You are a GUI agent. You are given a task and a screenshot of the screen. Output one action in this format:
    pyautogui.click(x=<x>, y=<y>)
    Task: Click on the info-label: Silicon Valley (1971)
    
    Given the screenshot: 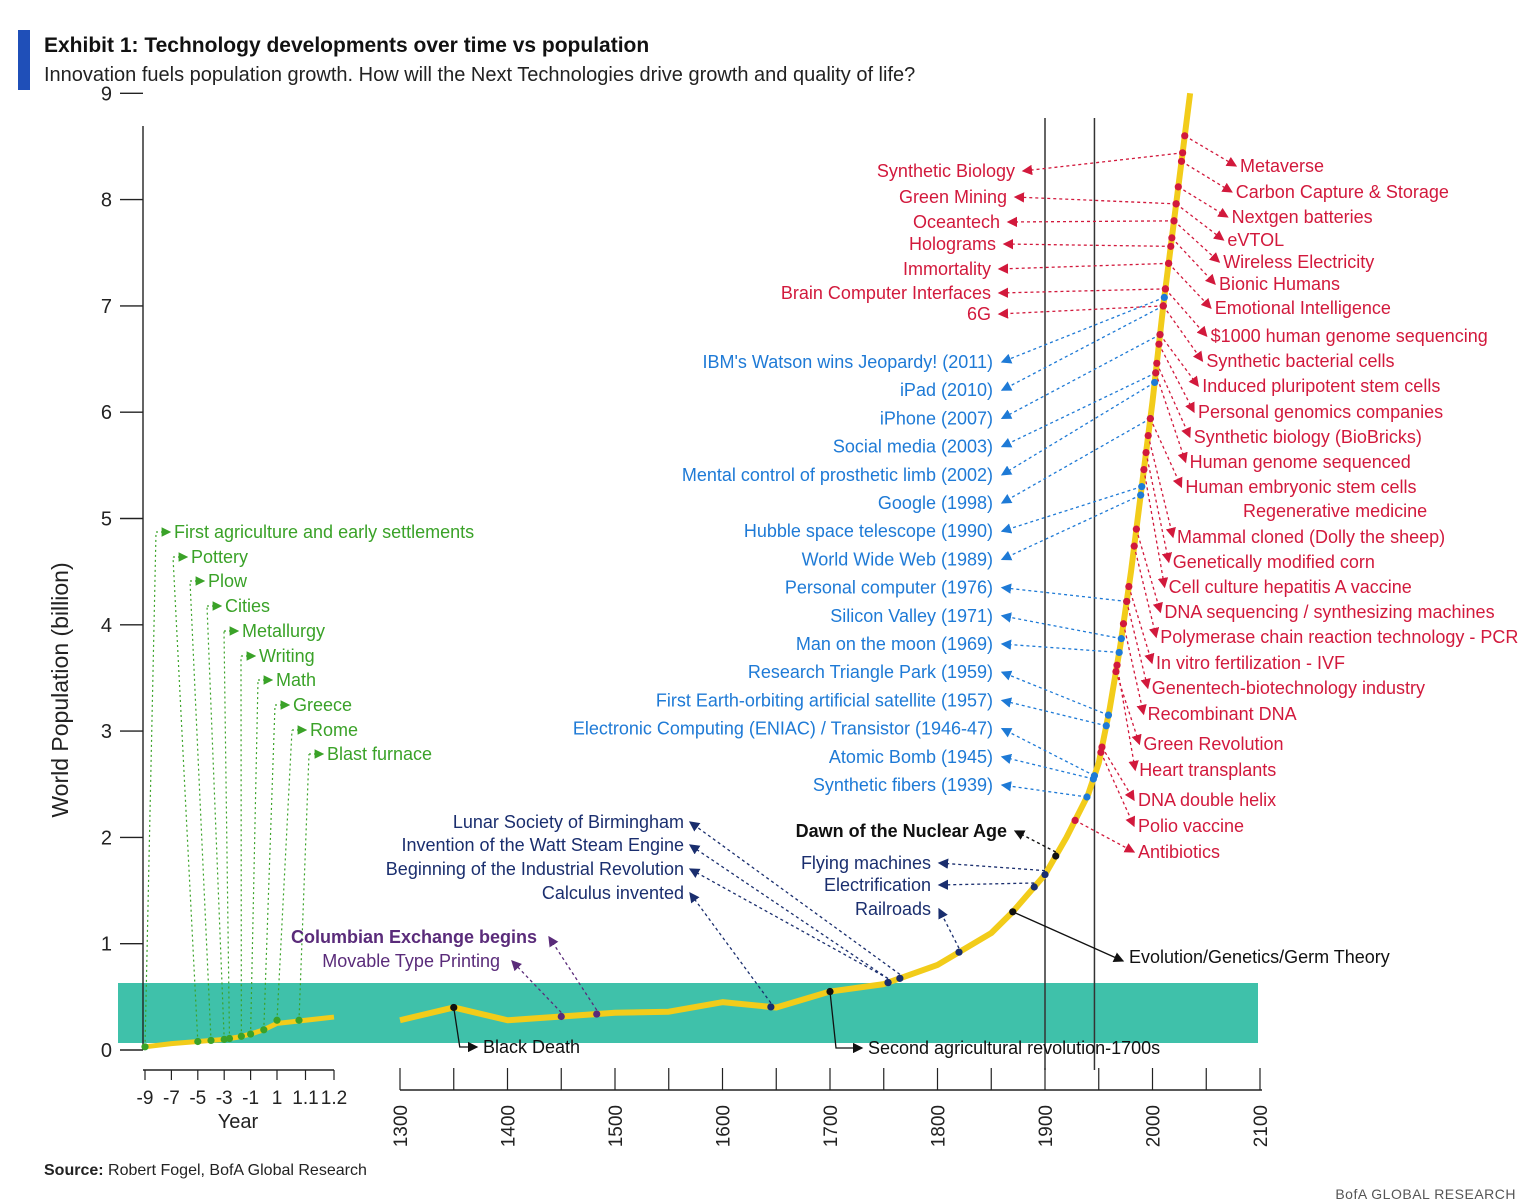 What is the action you would take?
    pyautogui.click(x=911, y=616)
    